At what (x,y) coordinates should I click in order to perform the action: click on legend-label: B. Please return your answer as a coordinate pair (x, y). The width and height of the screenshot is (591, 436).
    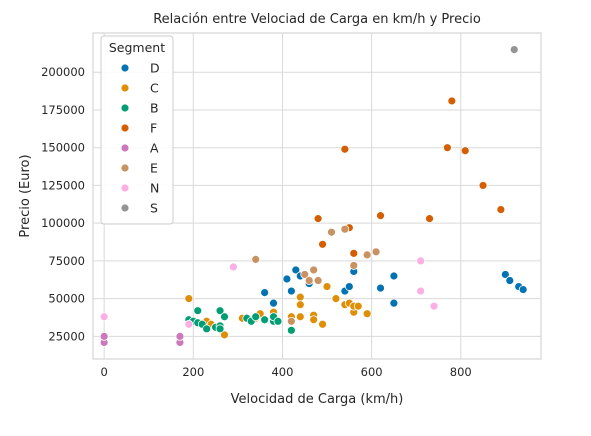
    Looking at the image, I should click on (154, 108).